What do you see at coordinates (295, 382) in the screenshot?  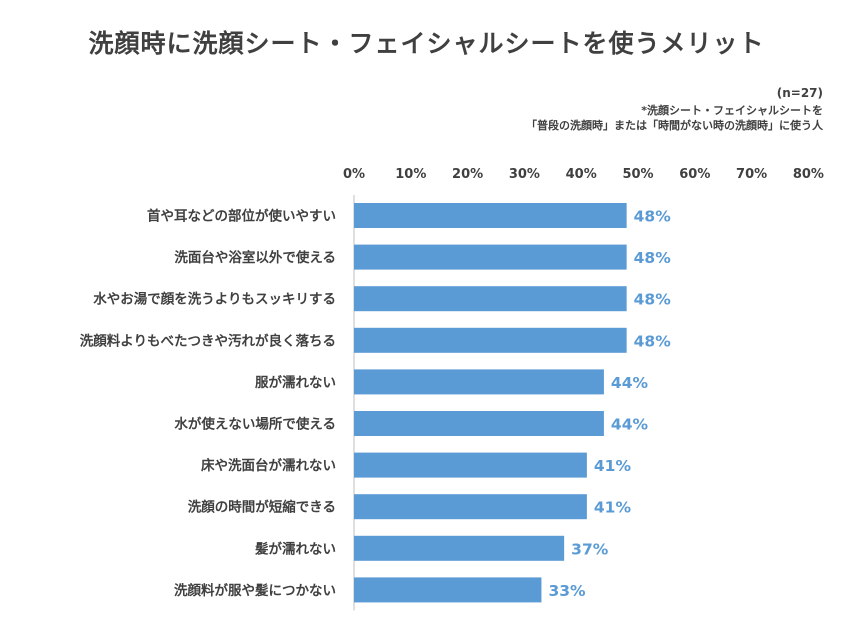 I see `category-label: 服が濡れない` at bounding box center [295, 382].